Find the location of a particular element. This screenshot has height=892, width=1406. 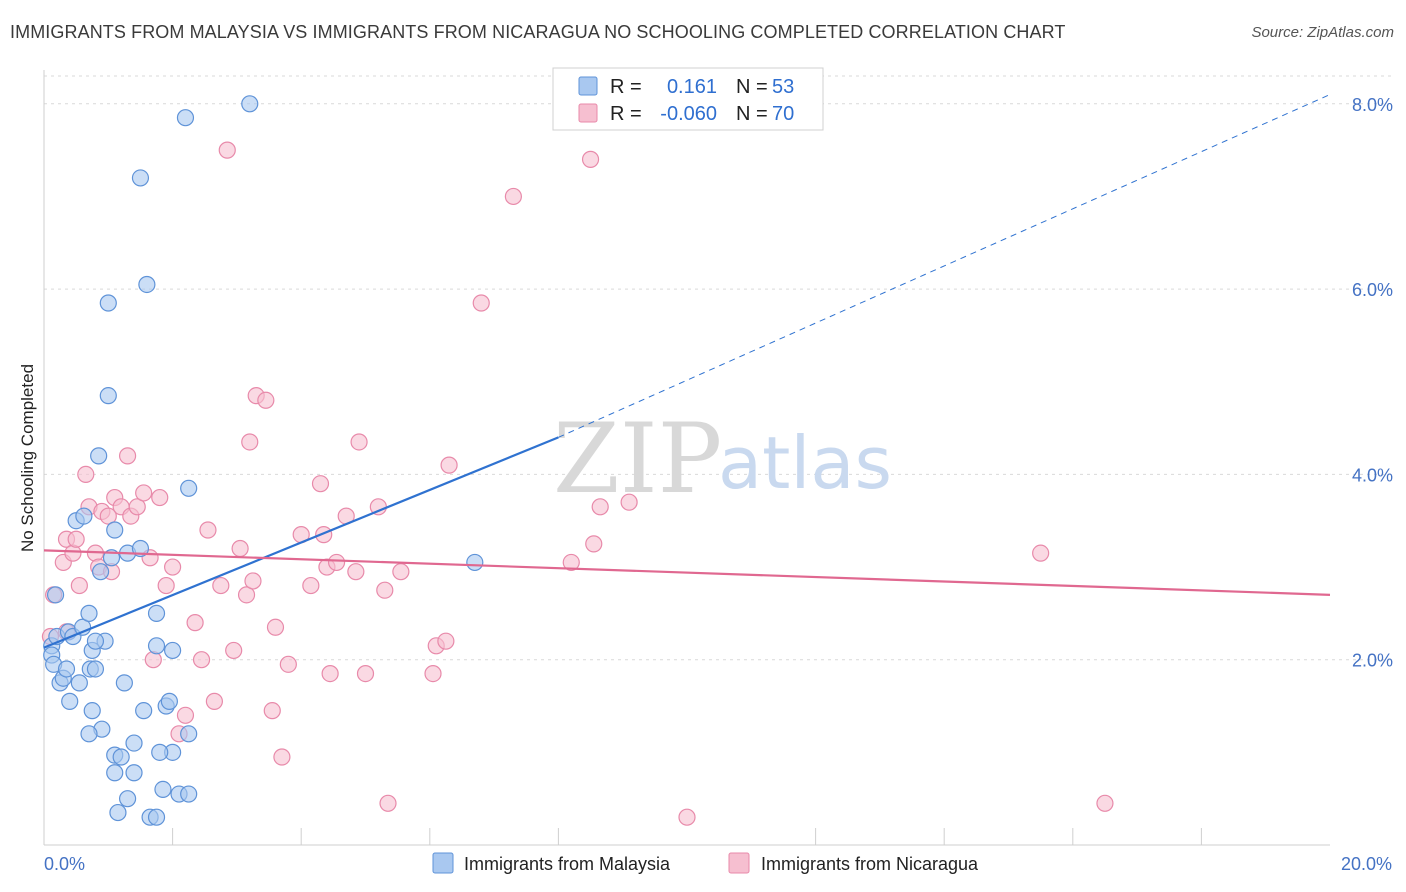

trendline-nicaragua is located at coordinates (687, 572).